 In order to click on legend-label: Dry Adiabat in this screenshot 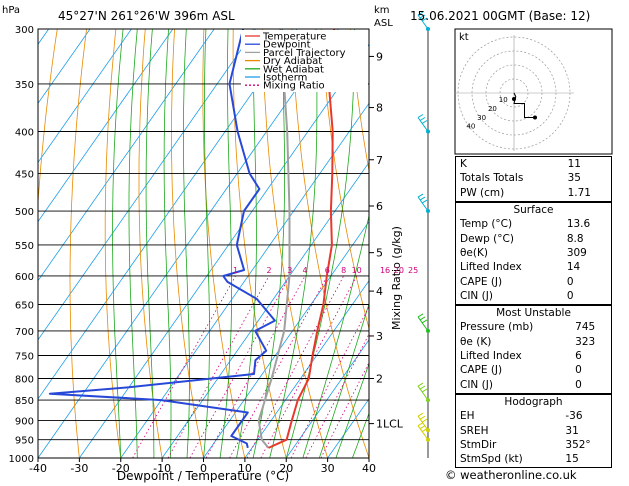, I will do `click(292, 61)`.